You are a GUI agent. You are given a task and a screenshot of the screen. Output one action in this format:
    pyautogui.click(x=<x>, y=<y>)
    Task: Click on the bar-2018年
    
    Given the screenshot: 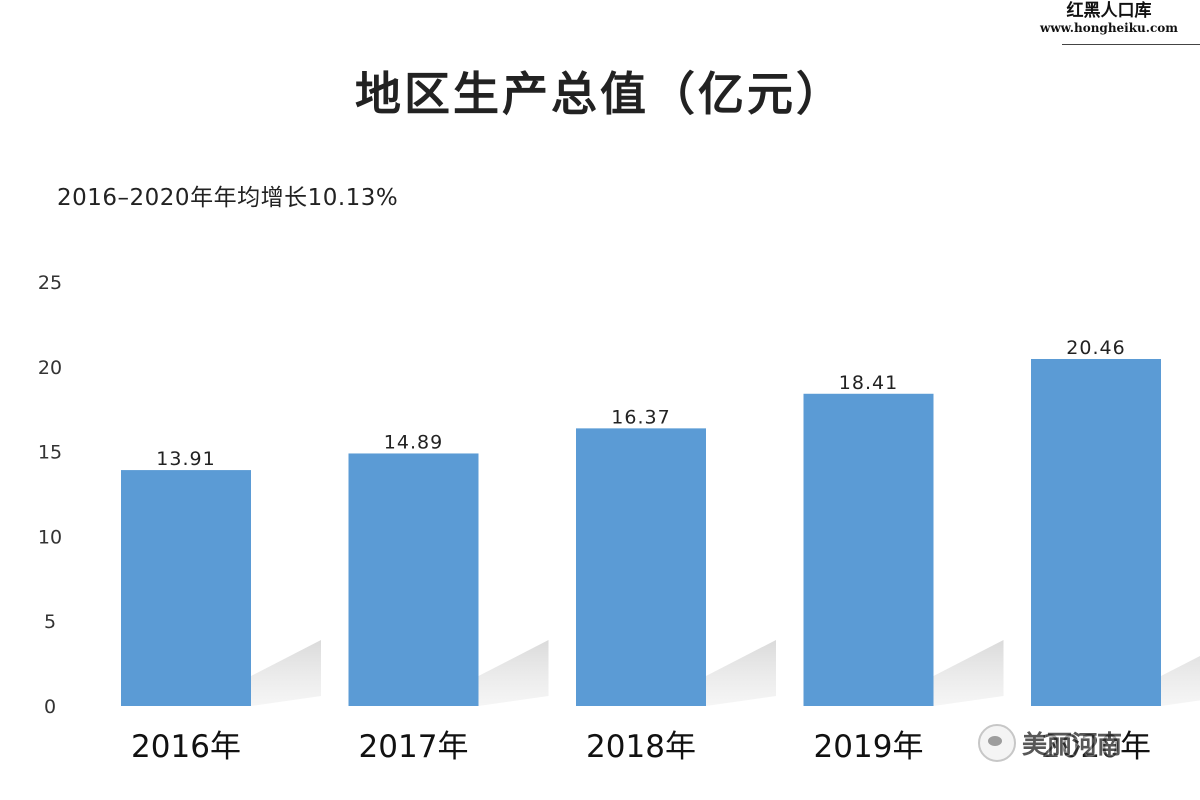 What is the action you would take?
    pyautogui.click(x=641, y=567)
    